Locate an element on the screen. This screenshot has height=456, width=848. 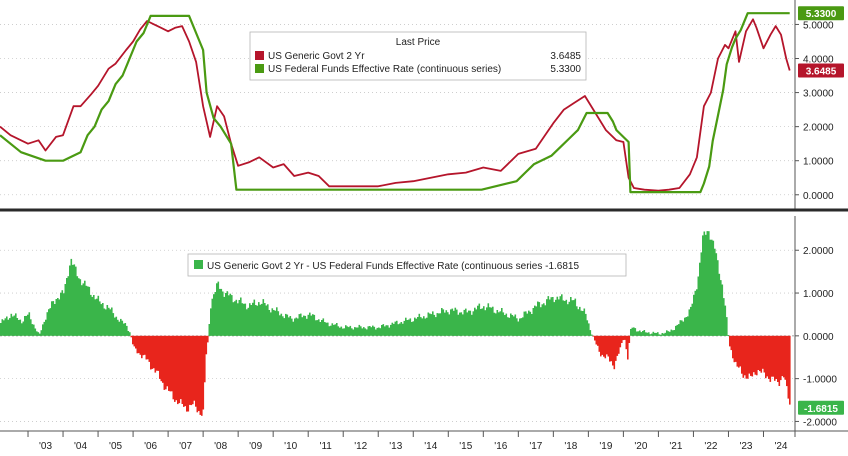
bottom-last-value-tag-box: -1.6815 is located at coordinates (821, 407).